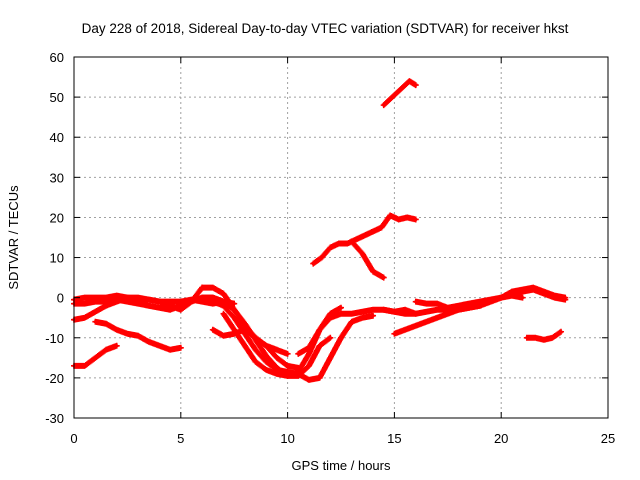 The height and width of the screenshot is (480, 640). I want to click on y-tick-label: 40, so click(57, 137).